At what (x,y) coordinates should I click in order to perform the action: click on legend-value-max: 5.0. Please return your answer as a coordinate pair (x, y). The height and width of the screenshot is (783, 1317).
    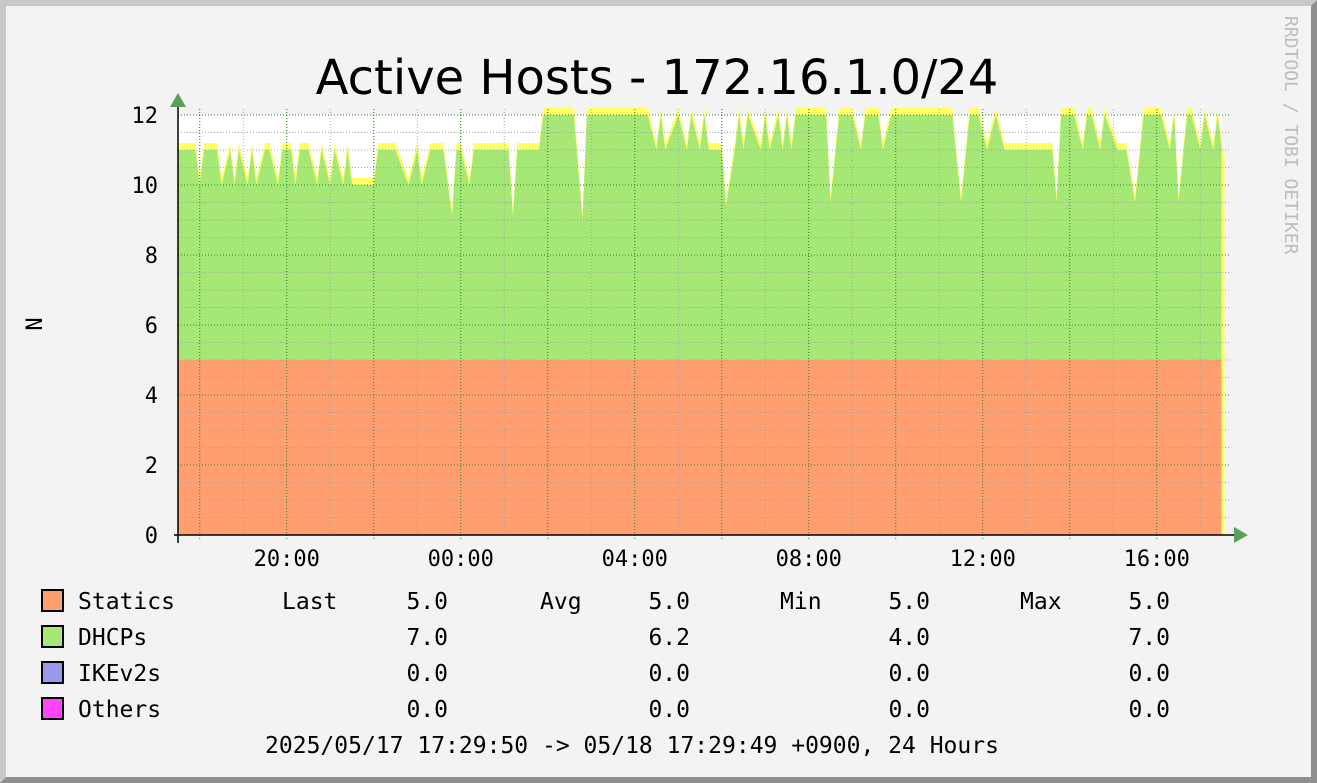
    Looking at the image, I should click on (1149, 602).